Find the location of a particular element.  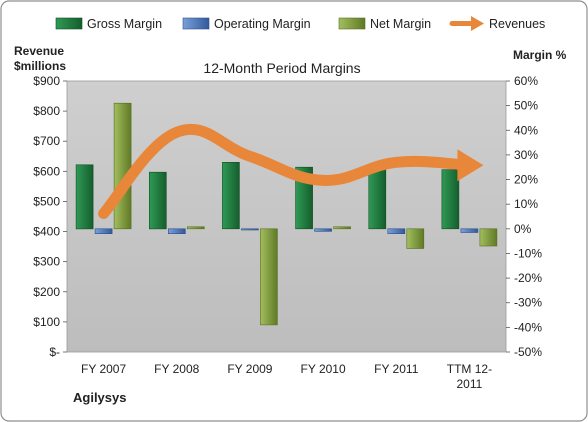

legend-swatch-operating-margin is located at coordinates (196, 23).